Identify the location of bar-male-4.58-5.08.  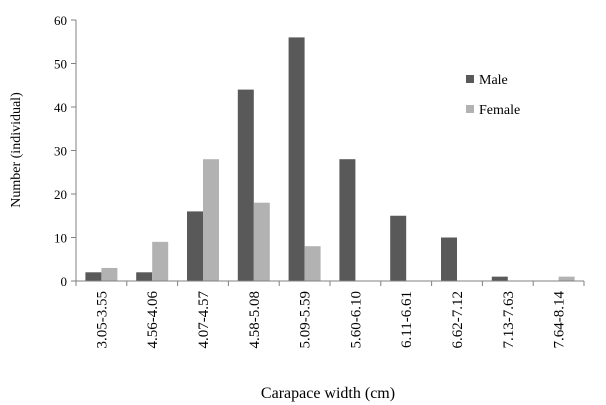
(245, 185).